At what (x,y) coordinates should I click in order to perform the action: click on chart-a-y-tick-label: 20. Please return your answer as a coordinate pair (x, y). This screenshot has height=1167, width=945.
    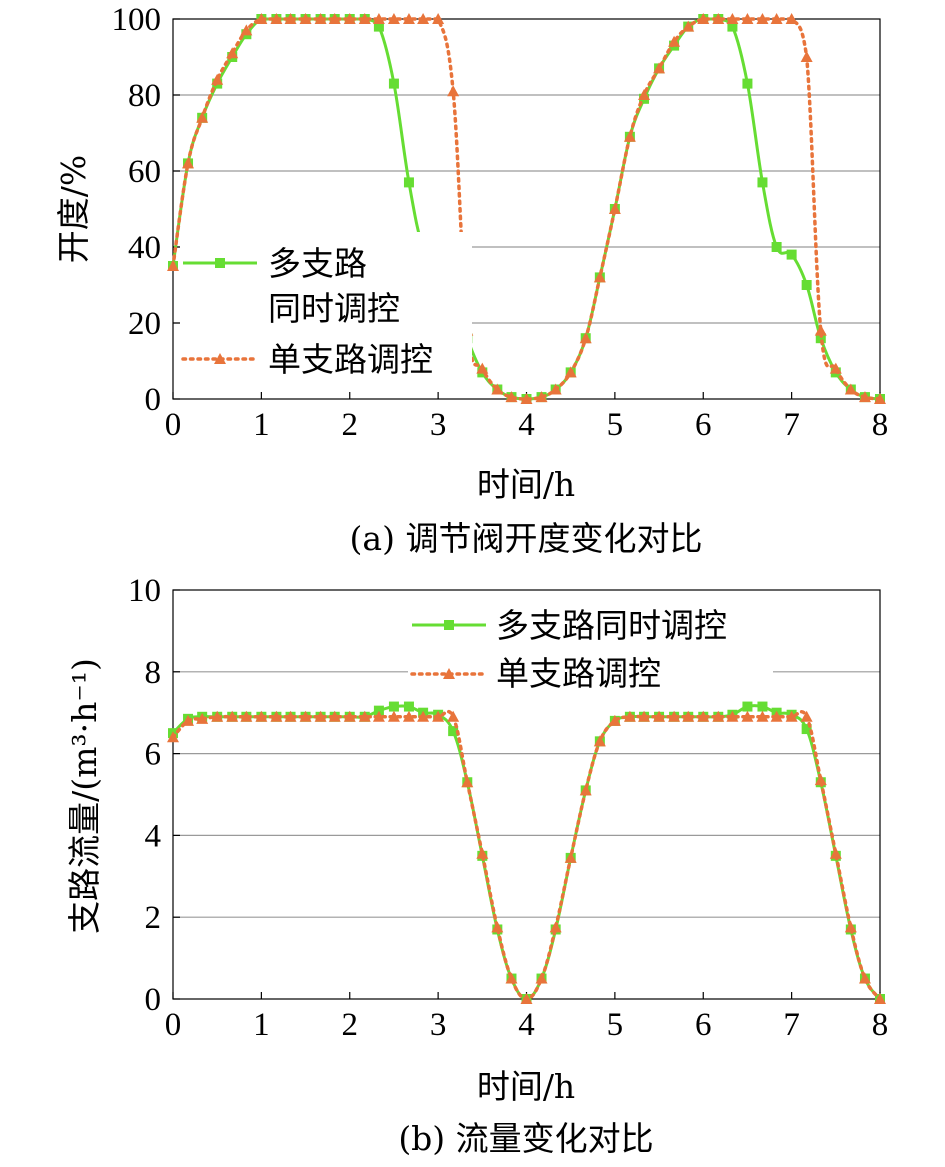
    Looking at the image, I should click on (144, 324).